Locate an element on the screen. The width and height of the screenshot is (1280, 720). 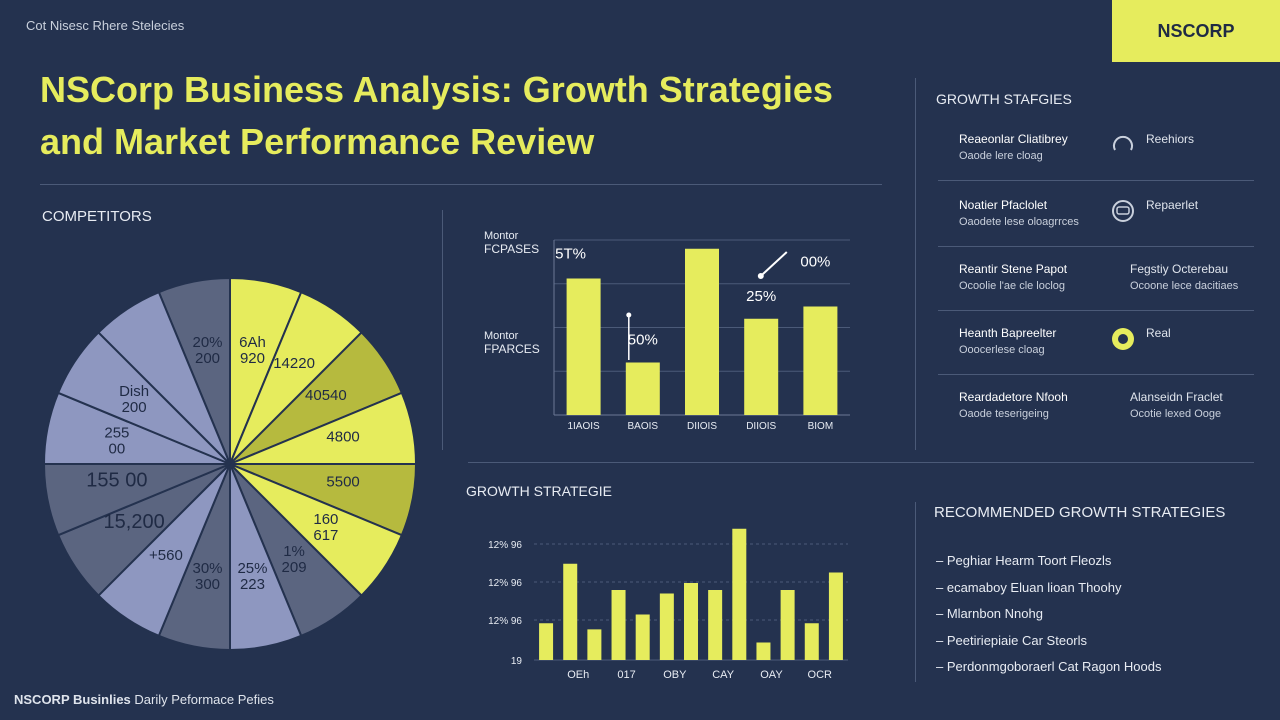
recommended-item: – Mlarnbon Nnohg is located at coordinates (989, 613).